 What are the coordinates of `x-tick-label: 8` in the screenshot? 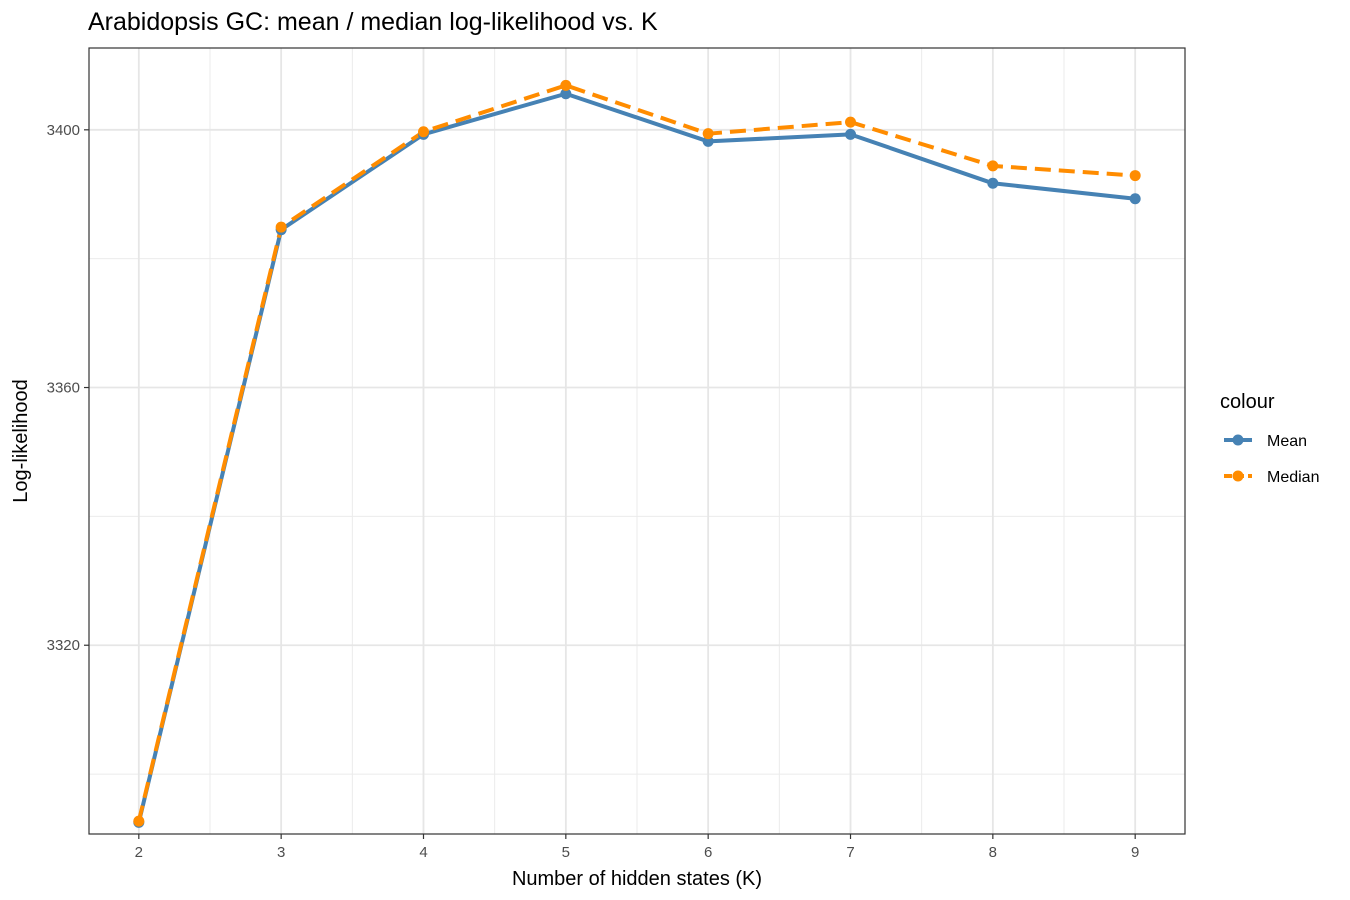 It's located at (993, 852).